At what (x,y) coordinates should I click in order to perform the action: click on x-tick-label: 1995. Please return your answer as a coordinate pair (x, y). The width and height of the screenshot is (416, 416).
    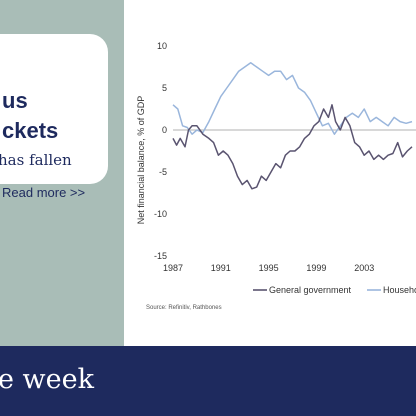
    Looking at the image, I should click on (269, 268).